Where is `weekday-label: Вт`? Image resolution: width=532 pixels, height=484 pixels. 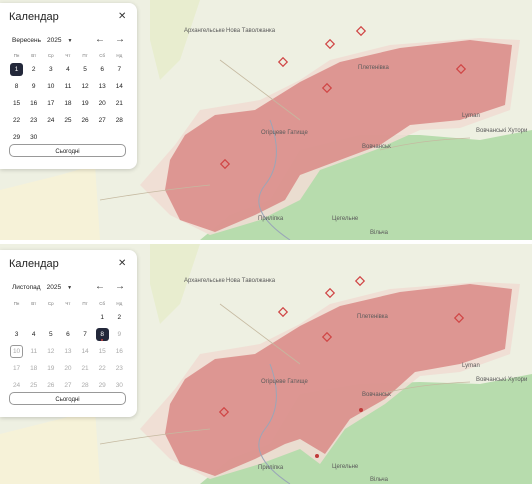 weekday-label: Вт is located at coordinates (34, 55).